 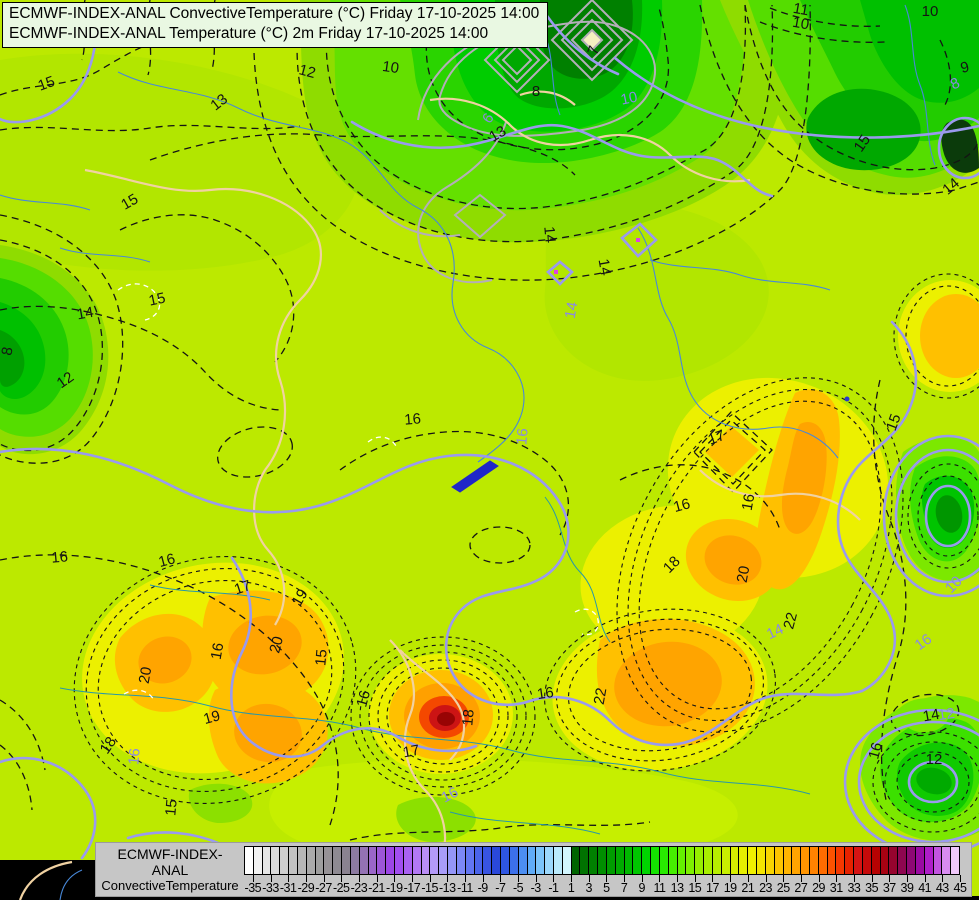 What do you see at coordinates (536, 888) in the screenshot?
I see `tick-label: -3` at bounding box center [536, 888].